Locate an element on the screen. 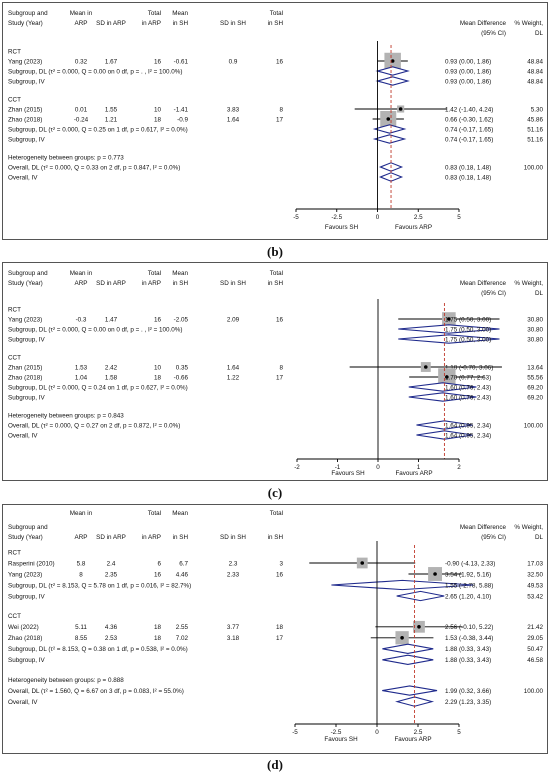 This screenshot has height=777, width=550. stat-cell: 2.33 is located at coordinates (233, 574).